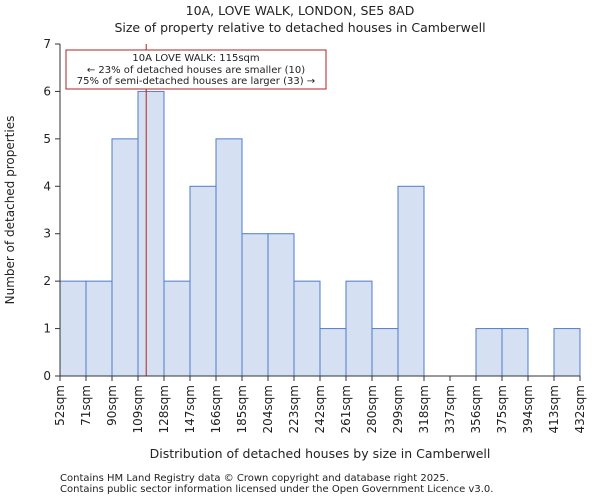 The width and height of the screenshot is (600, 500). What do you see at coordinates (138, 409) in the screenshot?
I see `x-tick-label: 109sqm` at bounding box center [138, 409].